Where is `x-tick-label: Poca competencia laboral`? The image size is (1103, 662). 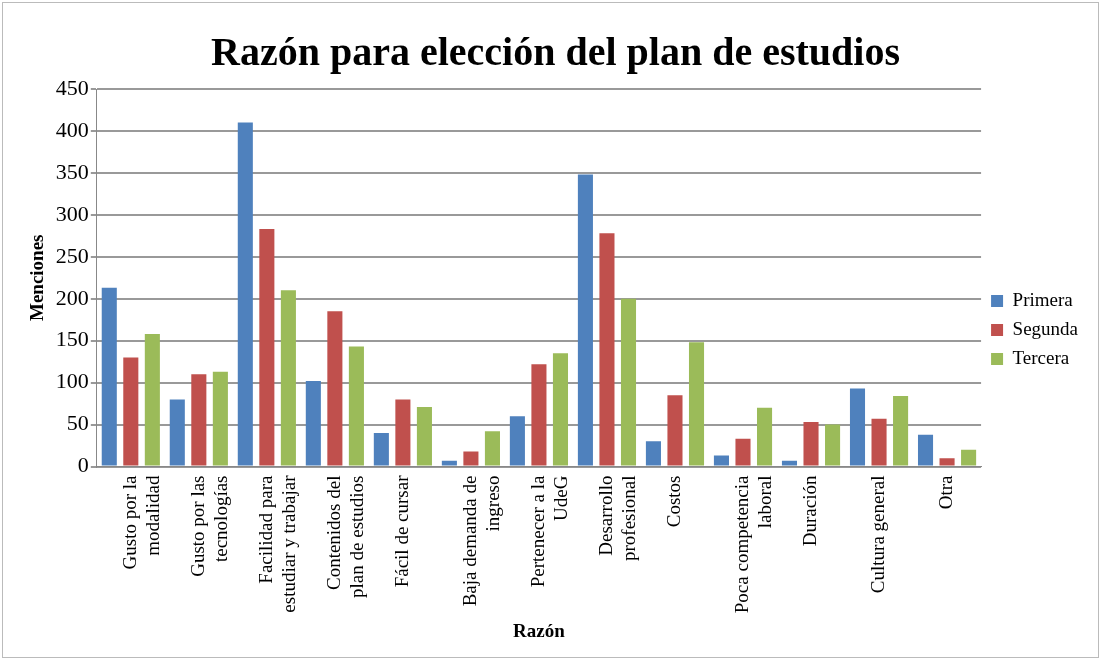
x-tick-label: Poca competencia laboral is located at coordinates (752, 544).